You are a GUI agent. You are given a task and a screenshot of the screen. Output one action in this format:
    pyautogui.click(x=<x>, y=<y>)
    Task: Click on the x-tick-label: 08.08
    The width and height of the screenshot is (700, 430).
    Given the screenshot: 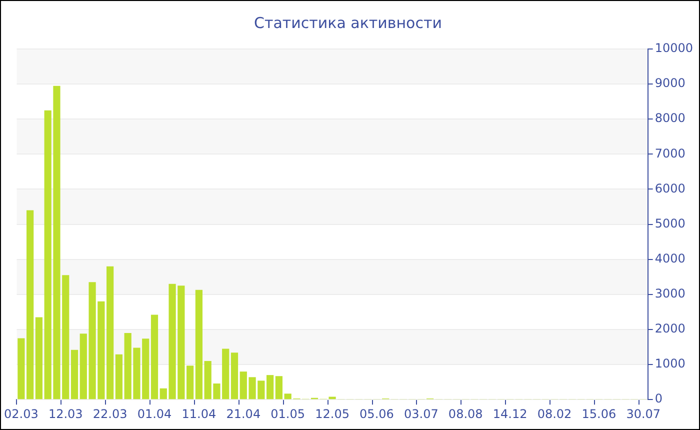 What is the action you would take?
    pyautogui.click(x=465, y=413)
    